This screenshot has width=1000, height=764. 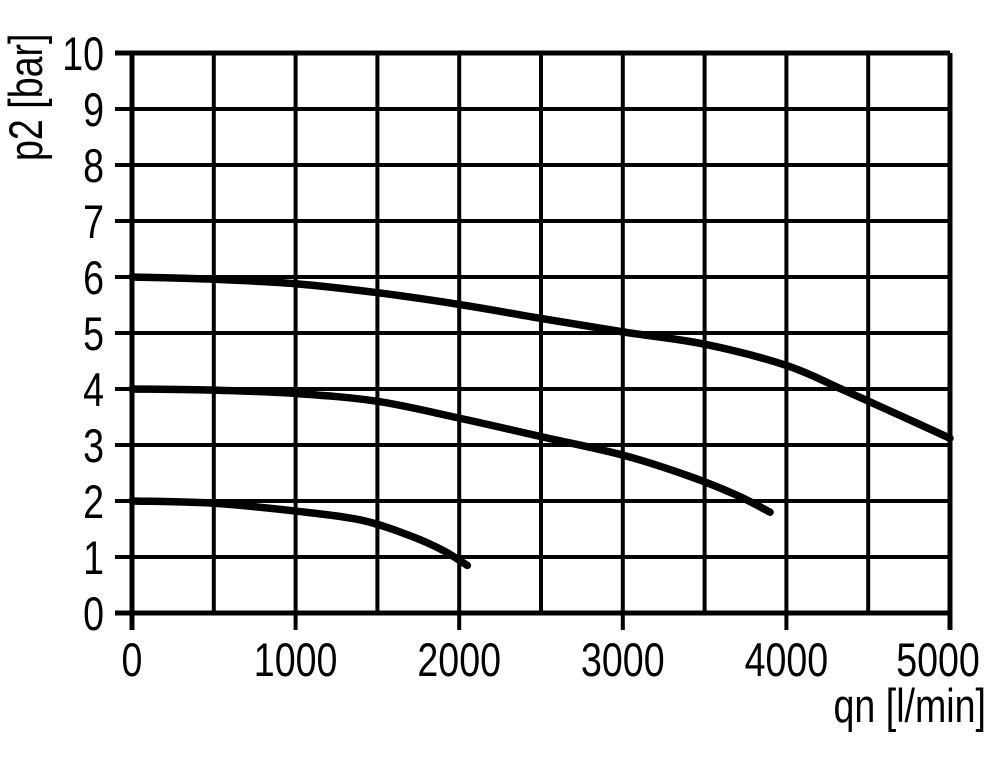 What do you see at coordinates (296, 660) in the screenshot?
I see `x-tick-label-1000: 1000` at bounding box center [296, 660].